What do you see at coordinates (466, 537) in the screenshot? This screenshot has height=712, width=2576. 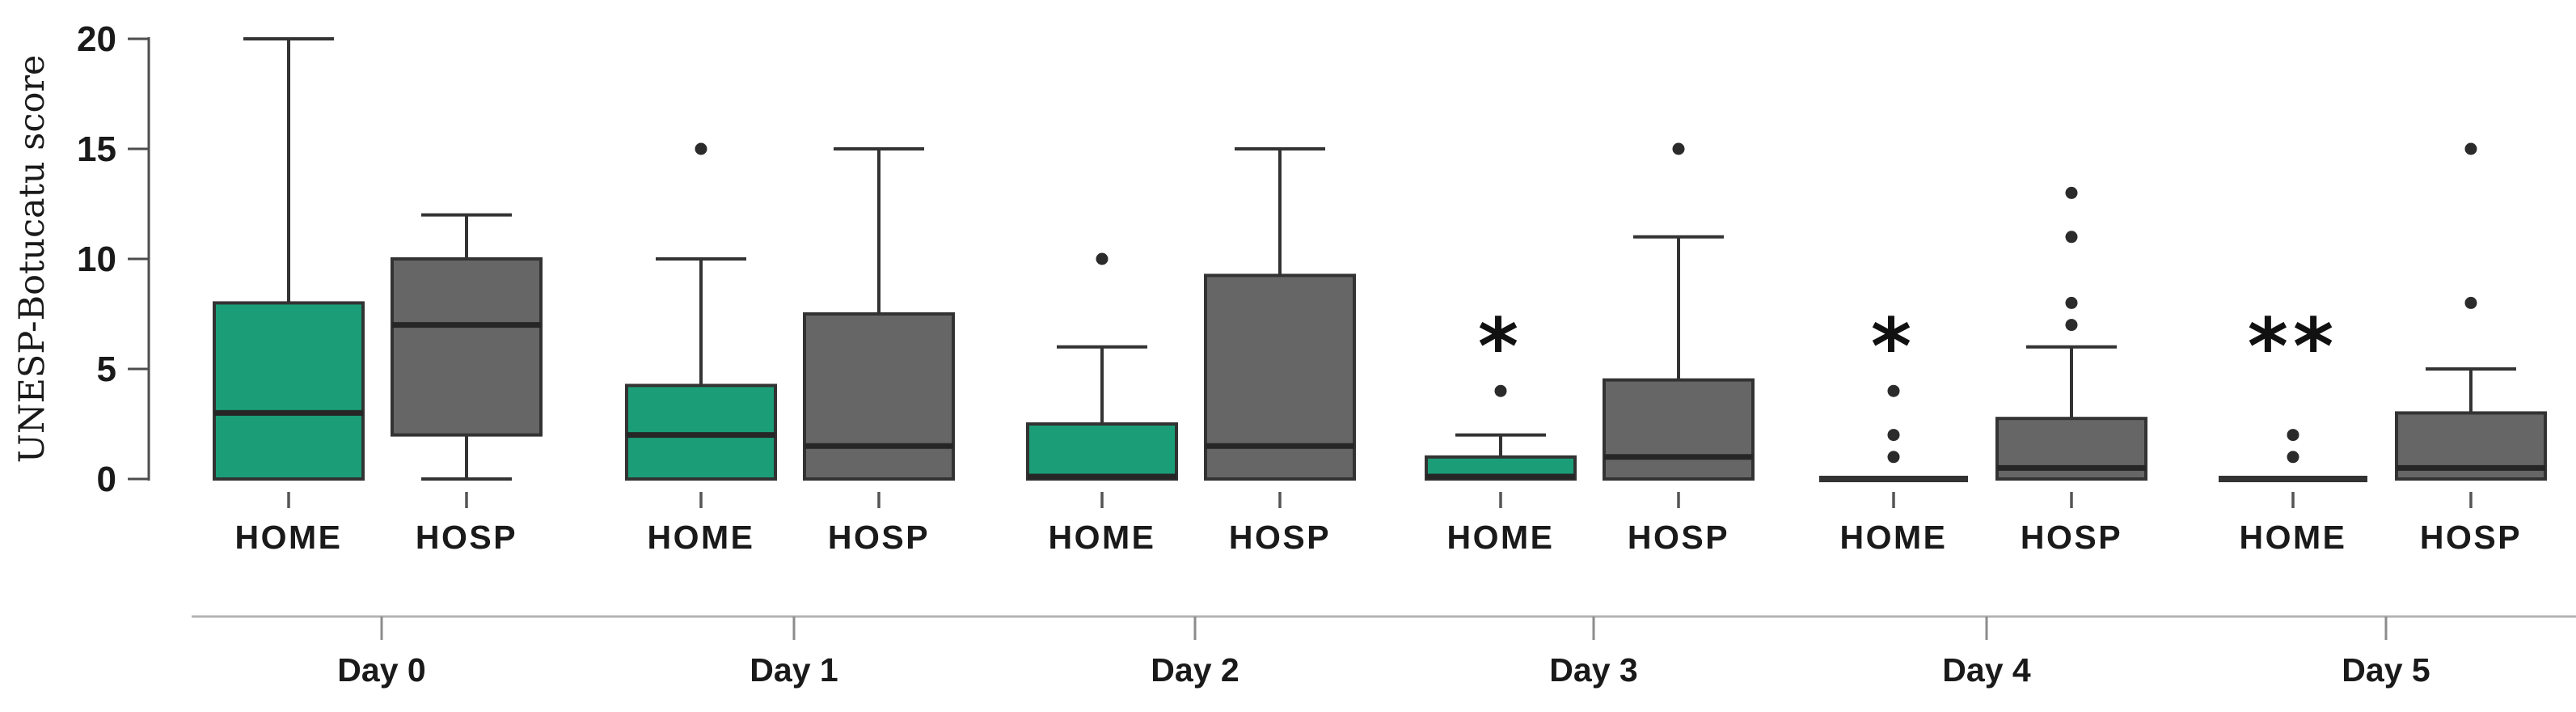 I see `series-label-hosp-day0: HOSP` at bounding box center [466, 537].